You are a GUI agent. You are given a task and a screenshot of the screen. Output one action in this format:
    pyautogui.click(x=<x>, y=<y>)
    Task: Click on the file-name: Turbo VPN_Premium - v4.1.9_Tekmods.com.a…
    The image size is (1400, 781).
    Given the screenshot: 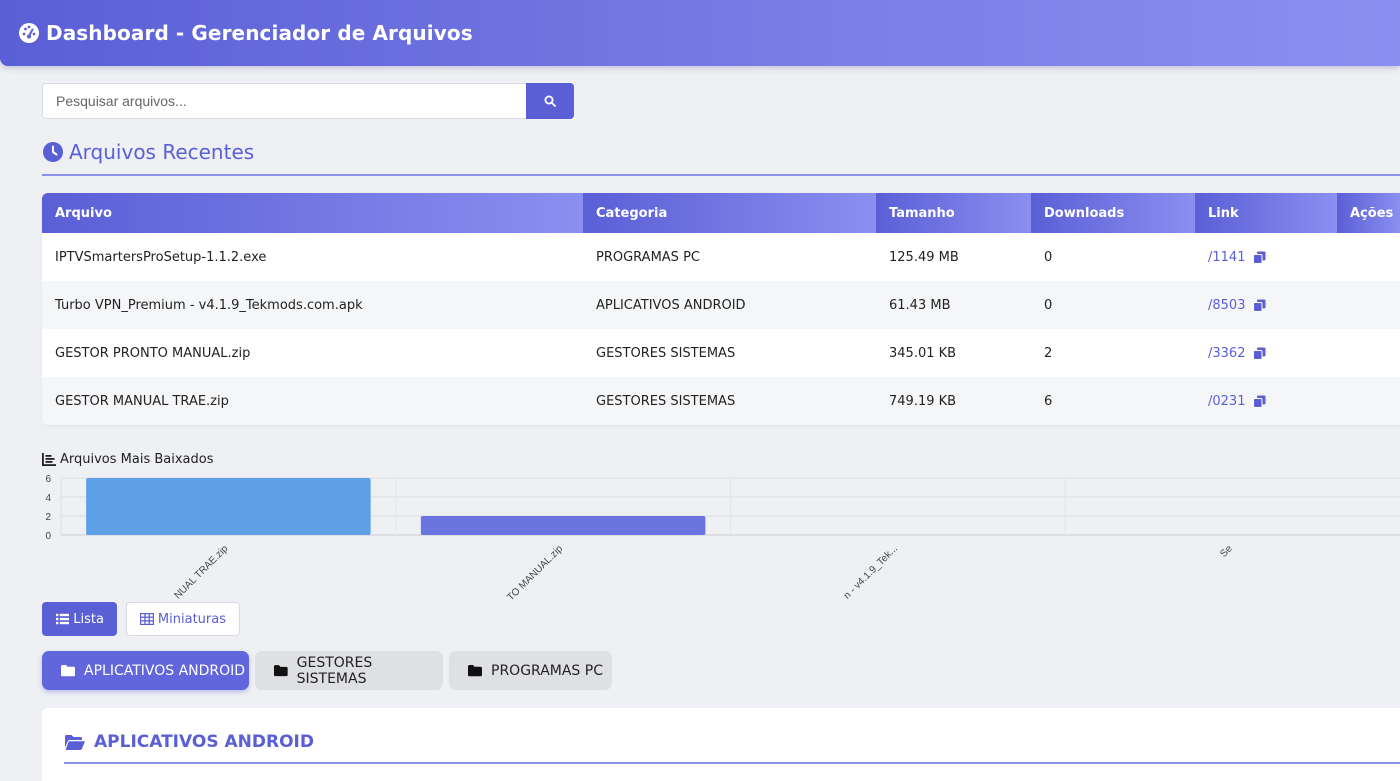 What is the action you would take?
    pyautogui.click(x=209, y=305)
    